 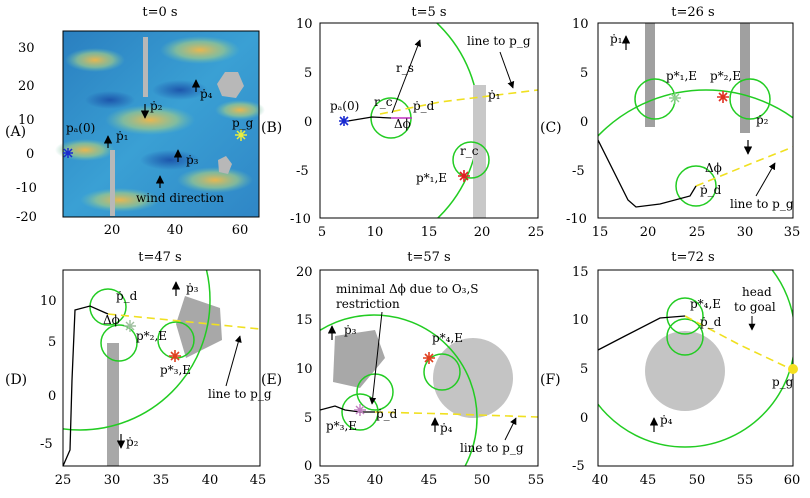 I want to click on panel-c-label: (C), so click(x=551, y=128).